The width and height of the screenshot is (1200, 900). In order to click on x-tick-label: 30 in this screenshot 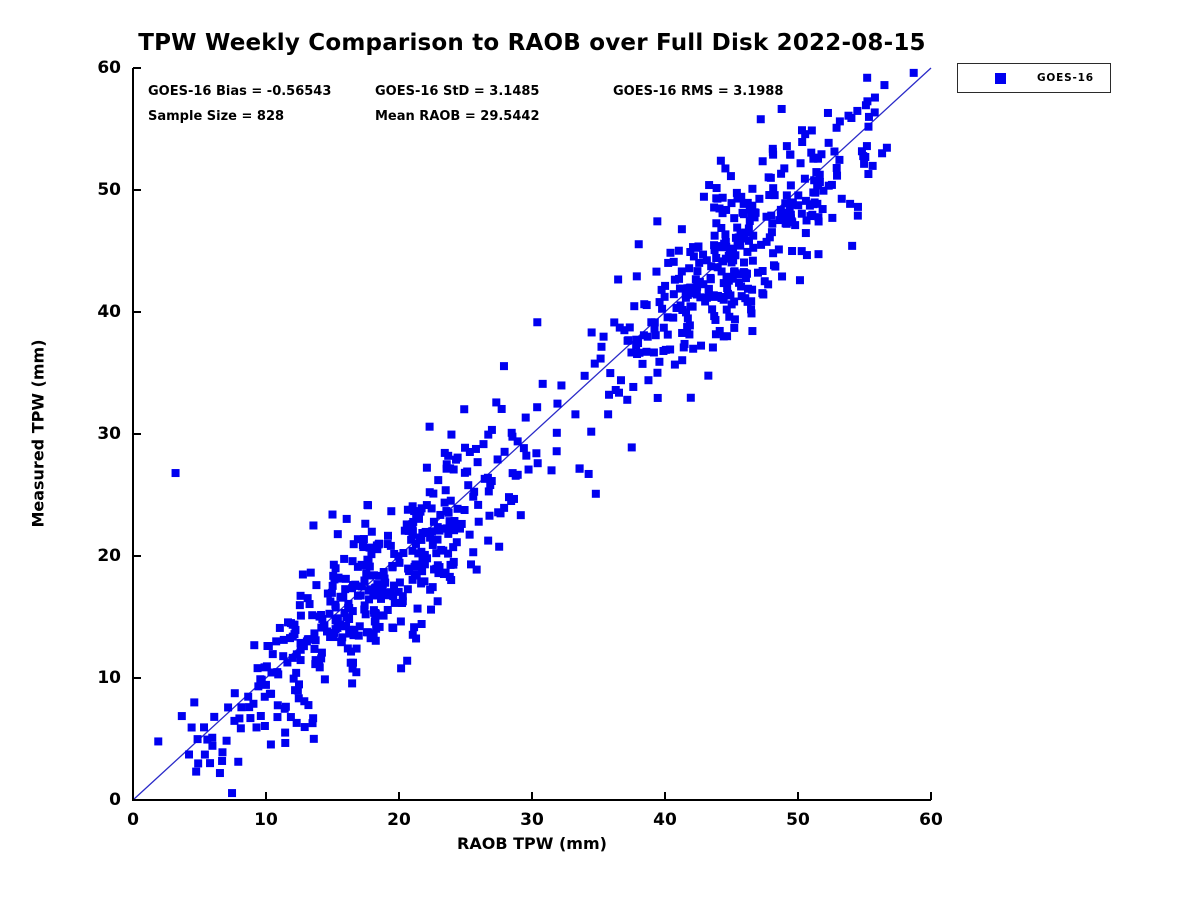, I will do `click(532, 820)`.